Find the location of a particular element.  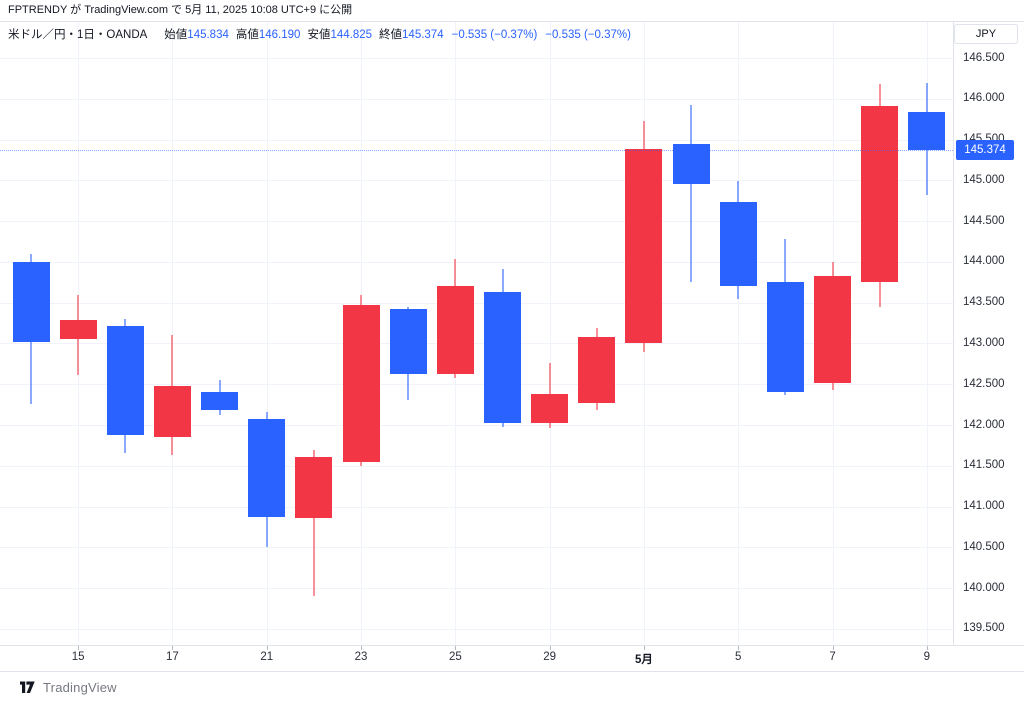

current-price-line is located at coordinates (476, 150).